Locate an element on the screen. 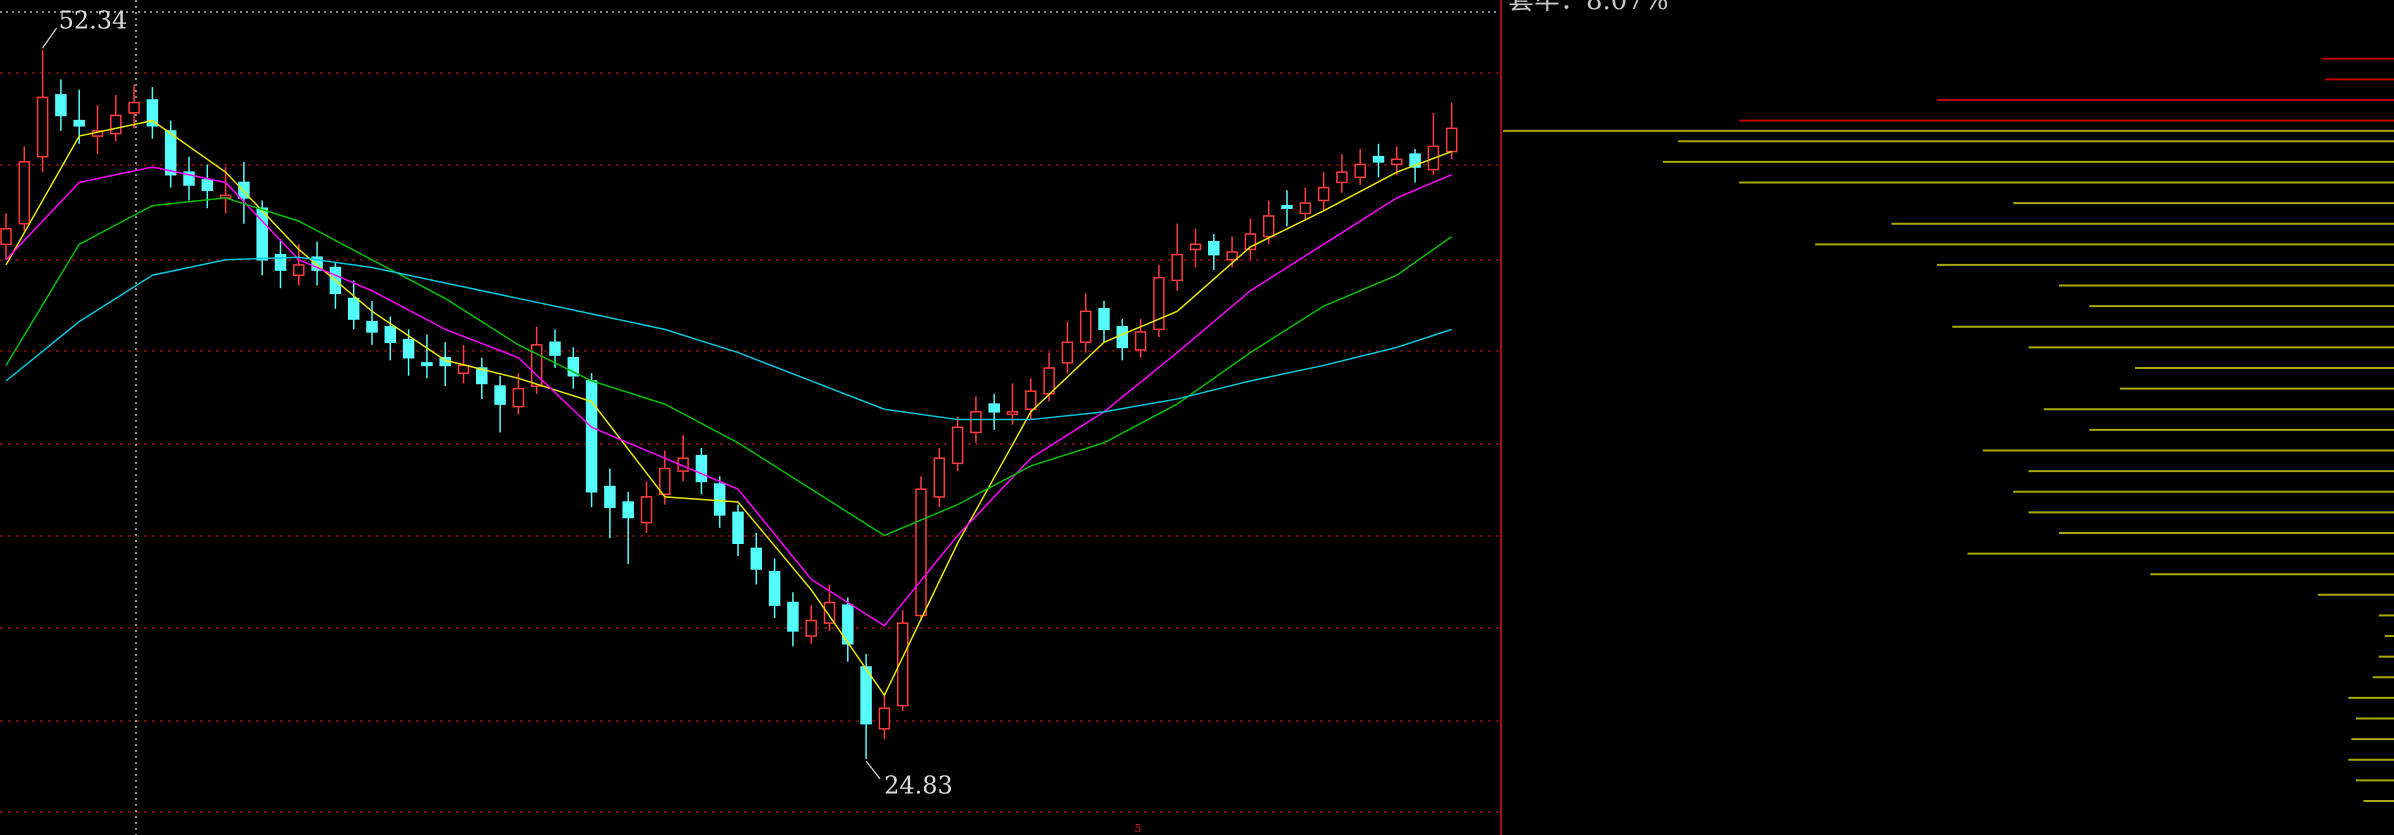  bottom-marker: 5 is located at coordinates (1138, 828).